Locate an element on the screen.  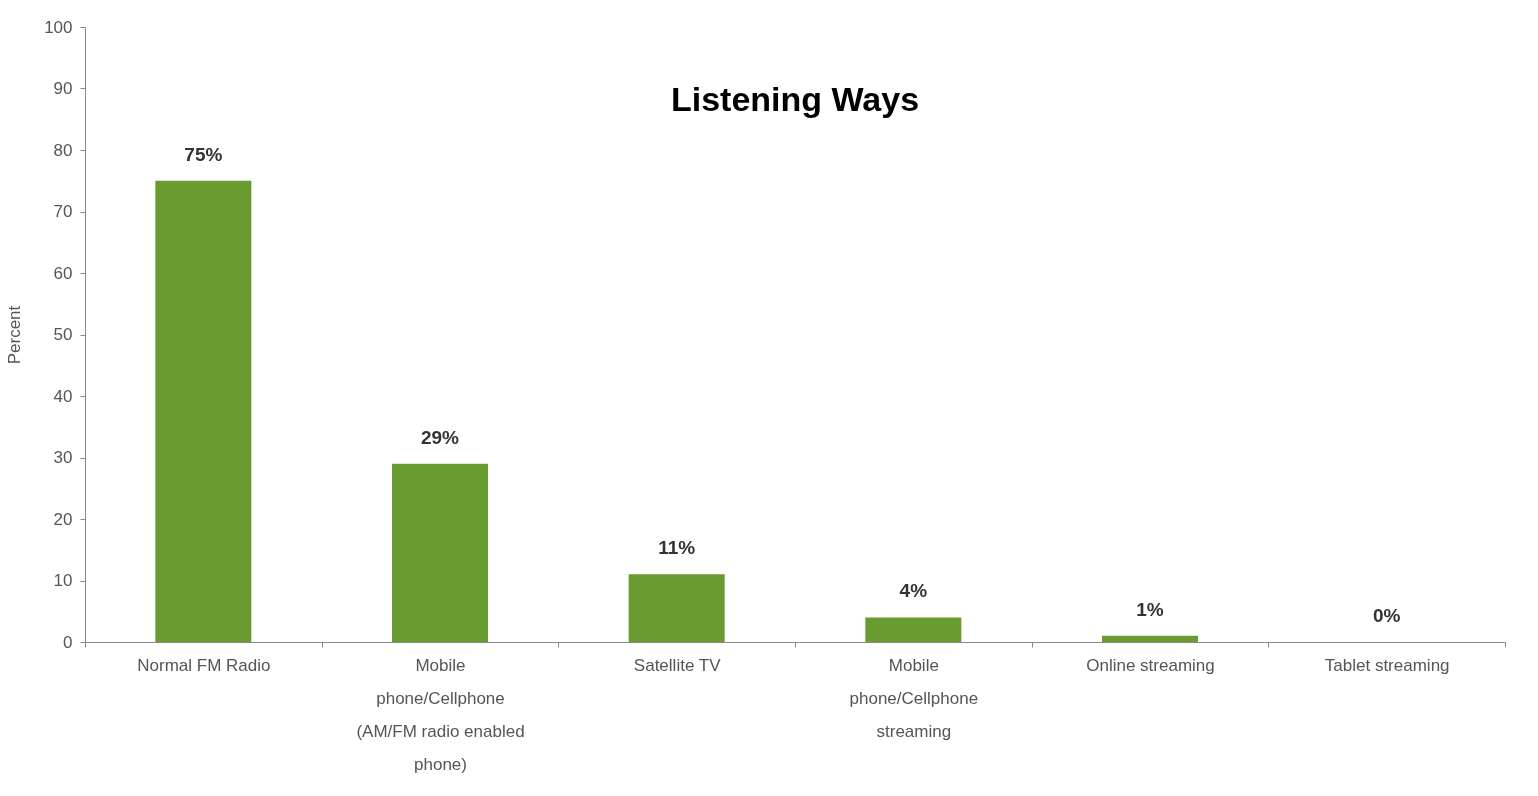
x-tick-label: Mobile phone/Cellphone streaming is located at coordinates (914, 698).